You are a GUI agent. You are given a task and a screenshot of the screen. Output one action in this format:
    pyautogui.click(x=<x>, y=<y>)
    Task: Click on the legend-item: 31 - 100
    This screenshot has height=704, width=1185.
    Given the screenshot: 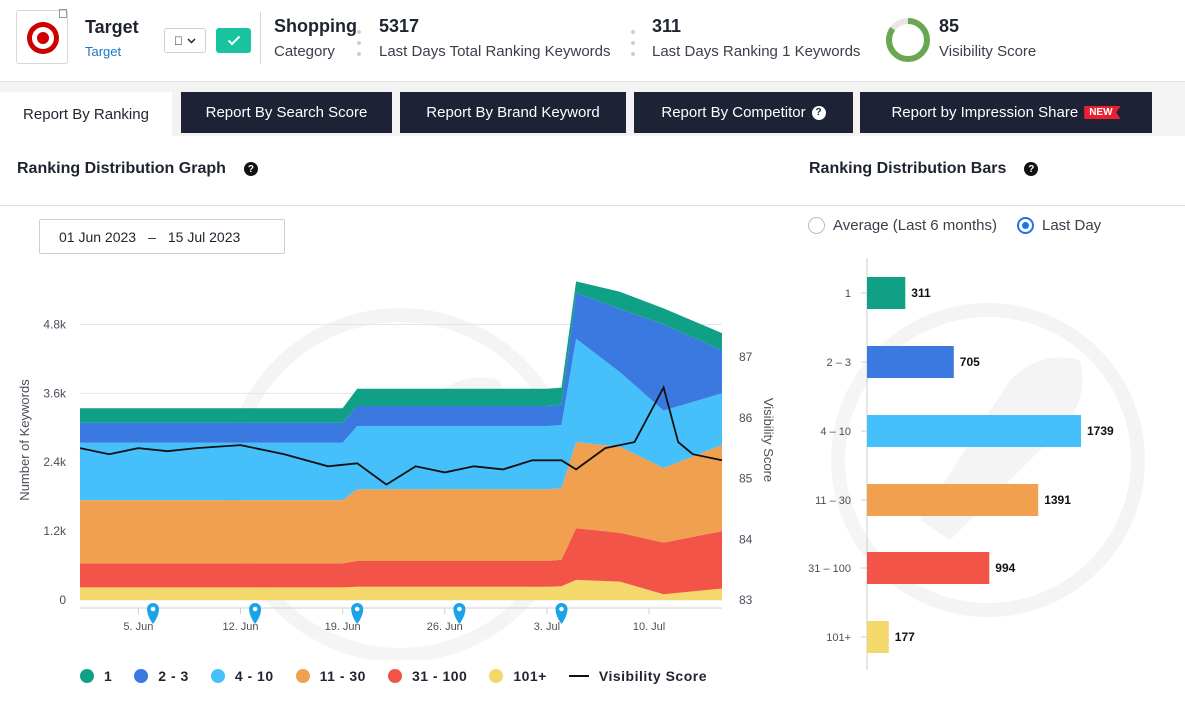 What is the action you would take?
    pyautogui.click(x=427, y=676)
    